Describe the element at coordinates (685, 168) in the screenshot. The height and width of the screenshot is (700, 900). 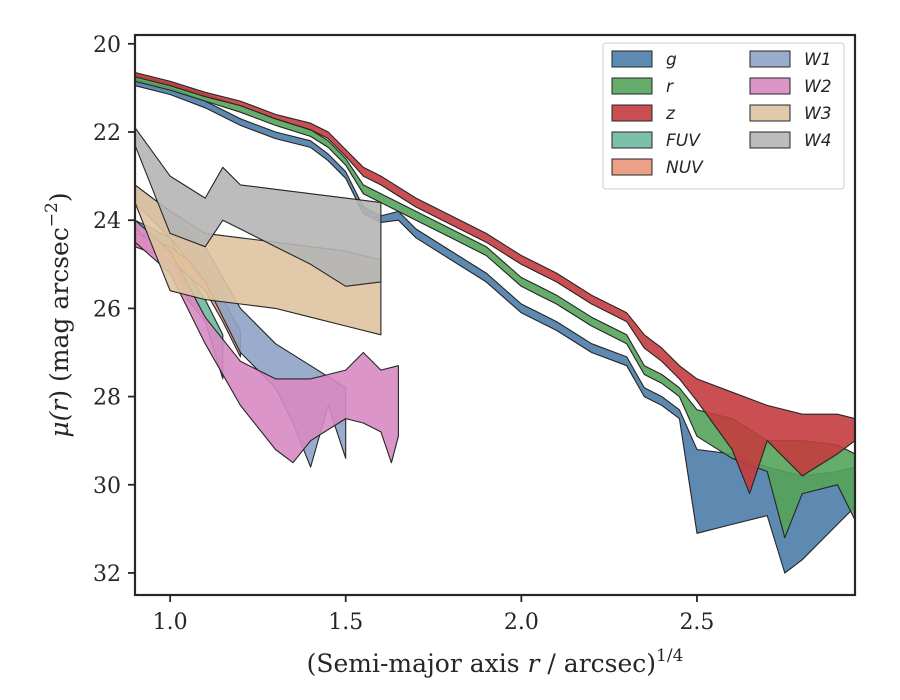
I see `legend-label-nuv: NUV` at that location.